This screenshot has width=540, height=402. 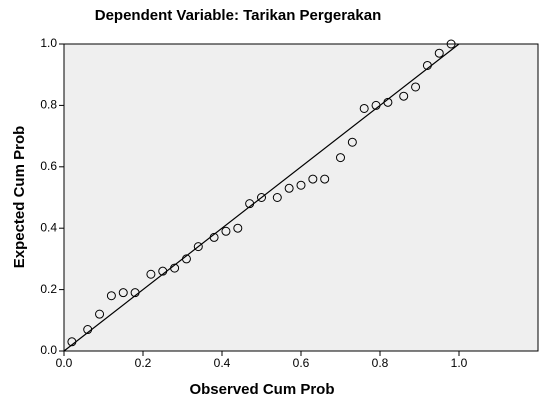 What do you see at coordinates (143, 363) in the screenshot?
I see `x-tick-label: 0.2` at bounding box center [143, 363].